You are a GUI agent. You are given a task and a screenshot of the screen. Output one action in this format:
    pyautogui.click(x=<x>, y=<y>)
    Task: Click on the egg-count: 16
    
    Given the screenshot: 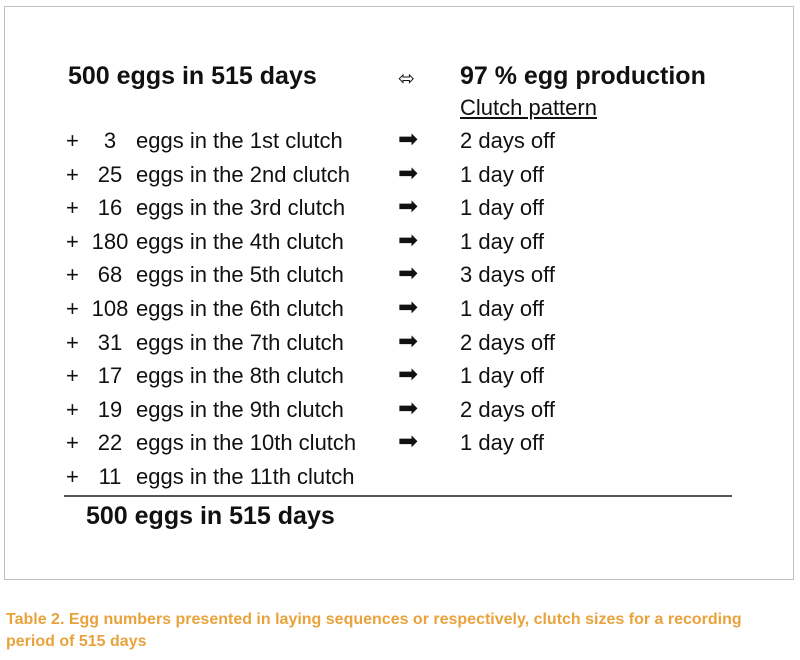 What is the action you would take?
    pyautogui.click(x=110, y=208)
    